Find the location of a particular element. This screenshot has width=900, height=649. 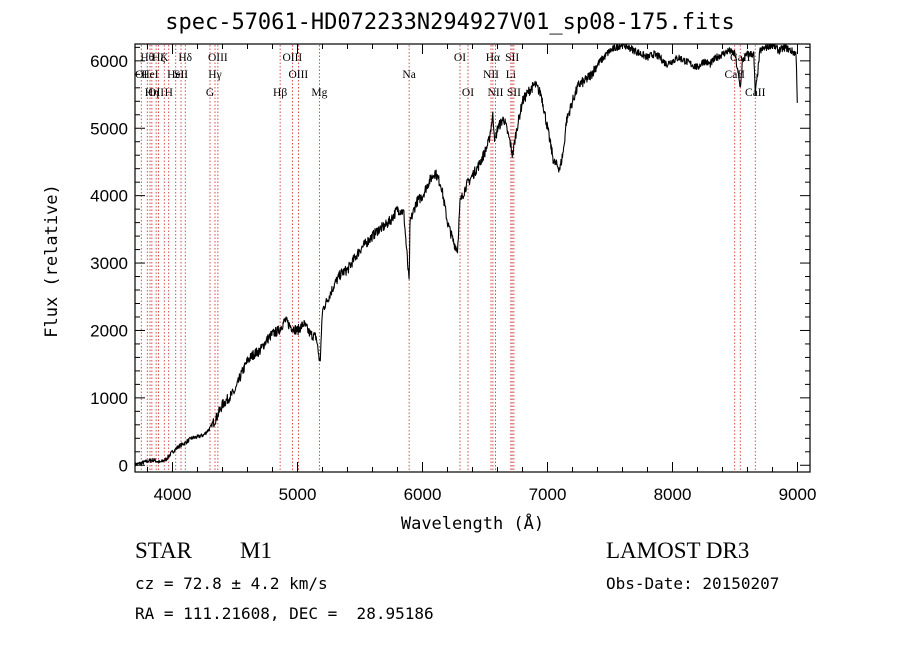

coords-text: RA = 111.21608, DEC = 28.95186 is located at coordinates (284, 613).